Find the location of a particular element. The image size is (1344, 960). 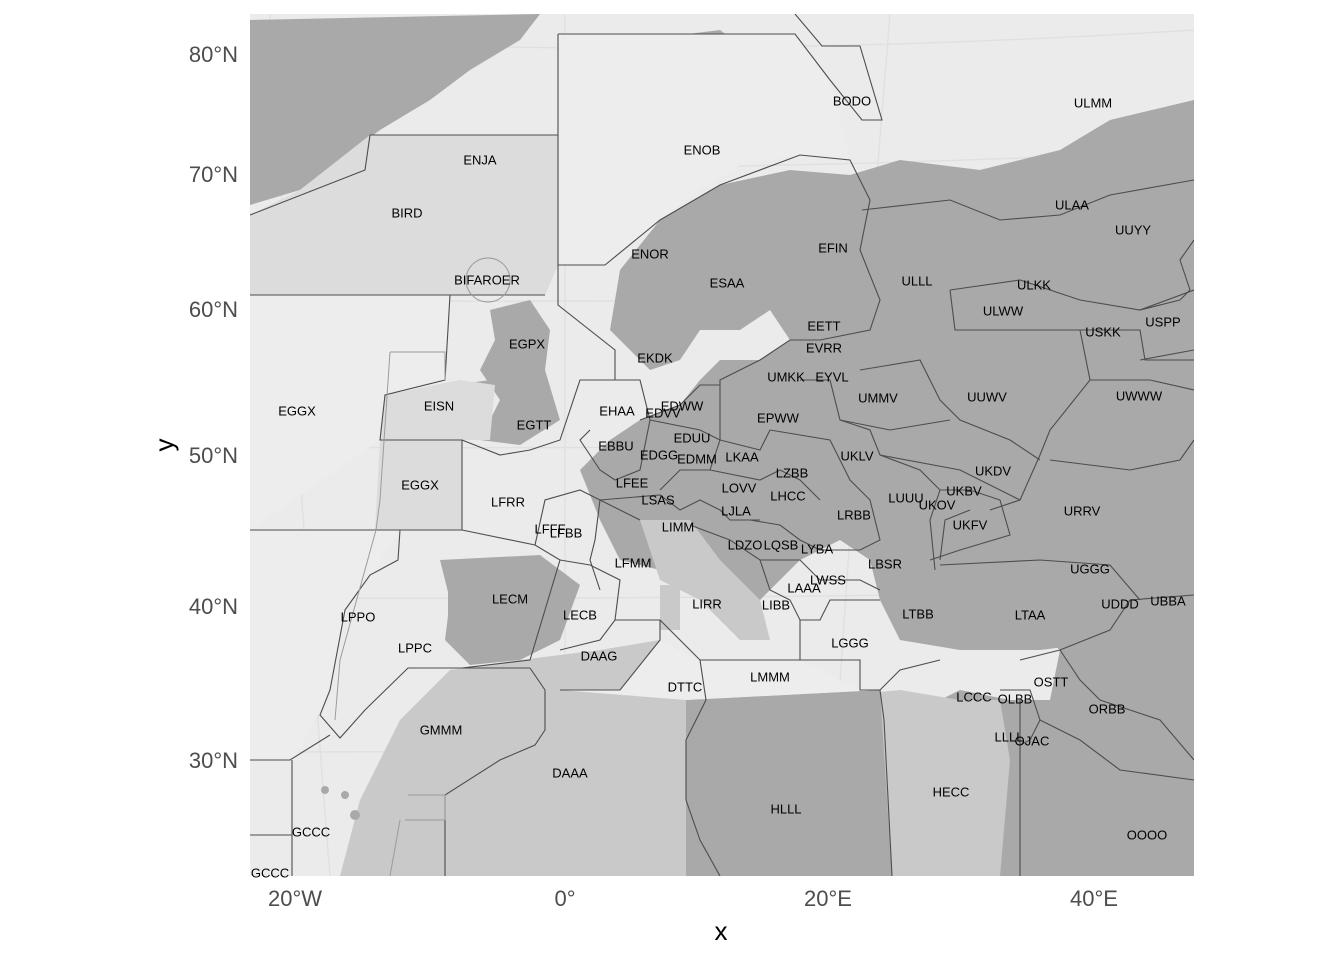

y-tick-label: 80°N is located at coordinates (213, 54).